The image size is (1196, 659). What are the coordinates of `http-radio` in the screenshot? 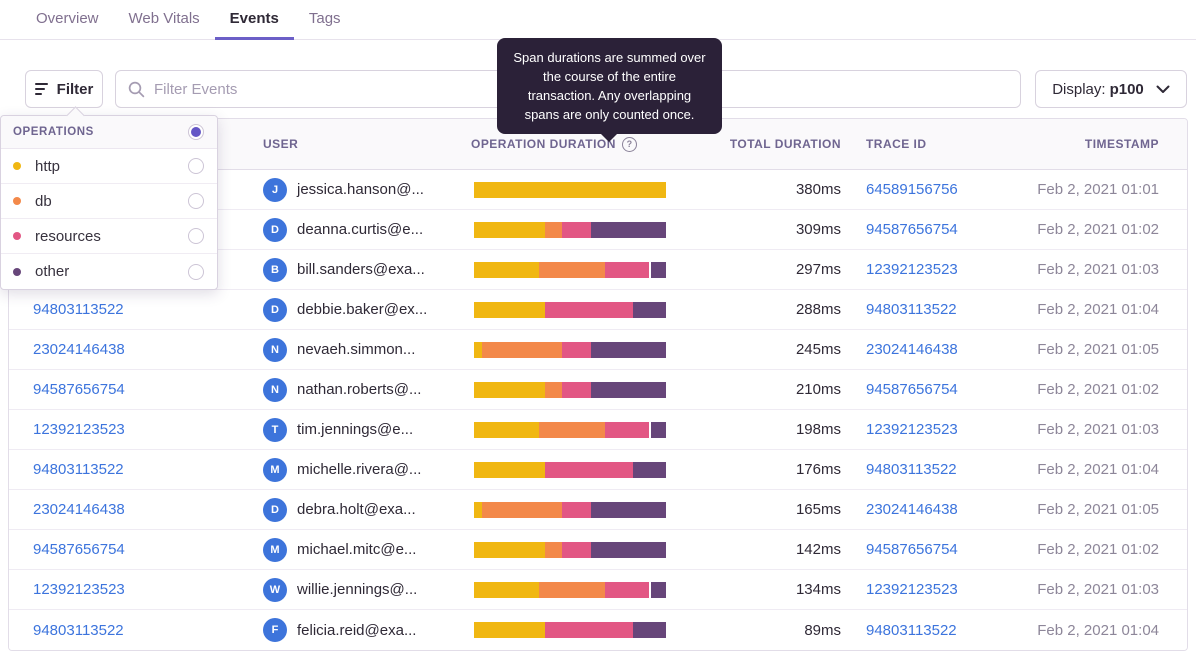 It's located at (196, 166).